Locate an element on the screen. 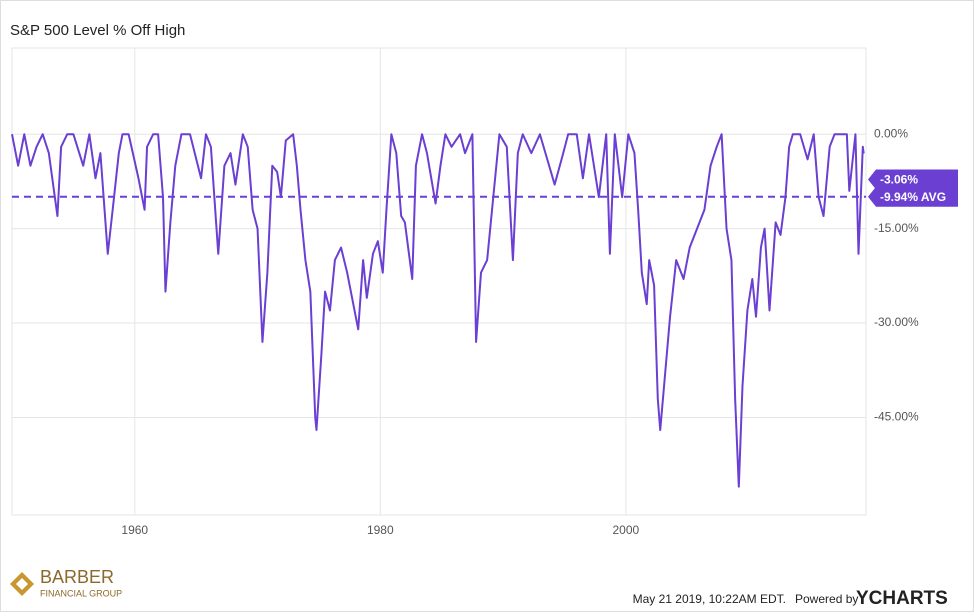 This screenshot has width=974, height=616. x-tick-label: 1960 is located at coordinates (134, 530).